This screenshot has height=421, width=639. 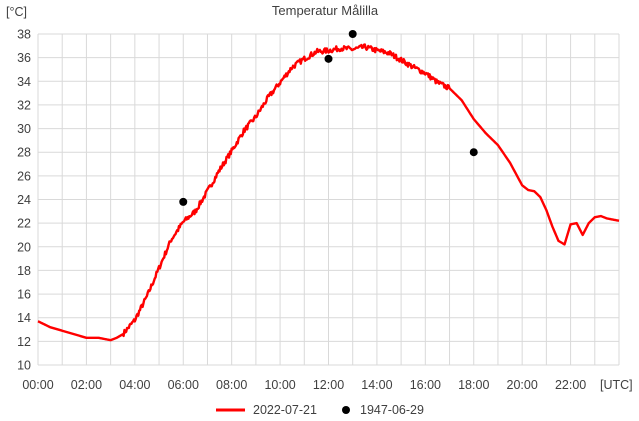 I want to click on y-tick-label: 16, so click(x=24, y=295).